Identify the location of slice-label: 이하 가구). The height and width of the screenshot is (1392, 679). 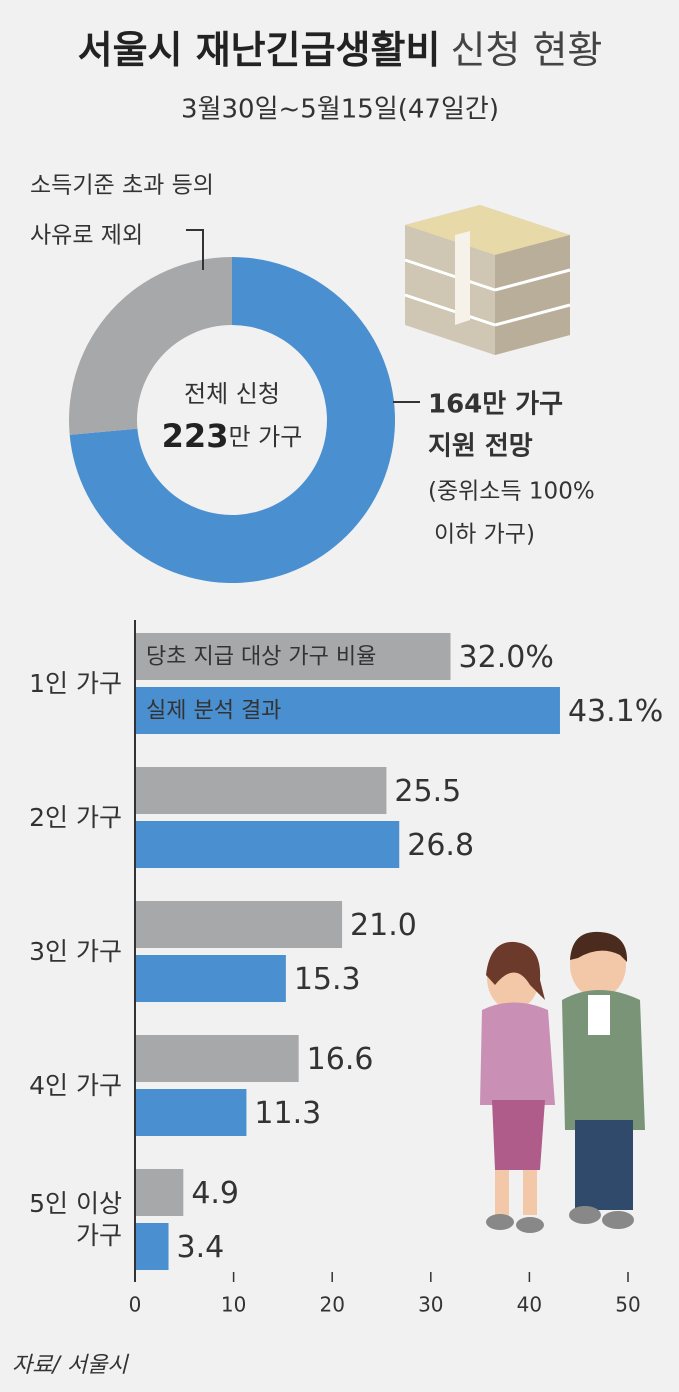
(484, 535).